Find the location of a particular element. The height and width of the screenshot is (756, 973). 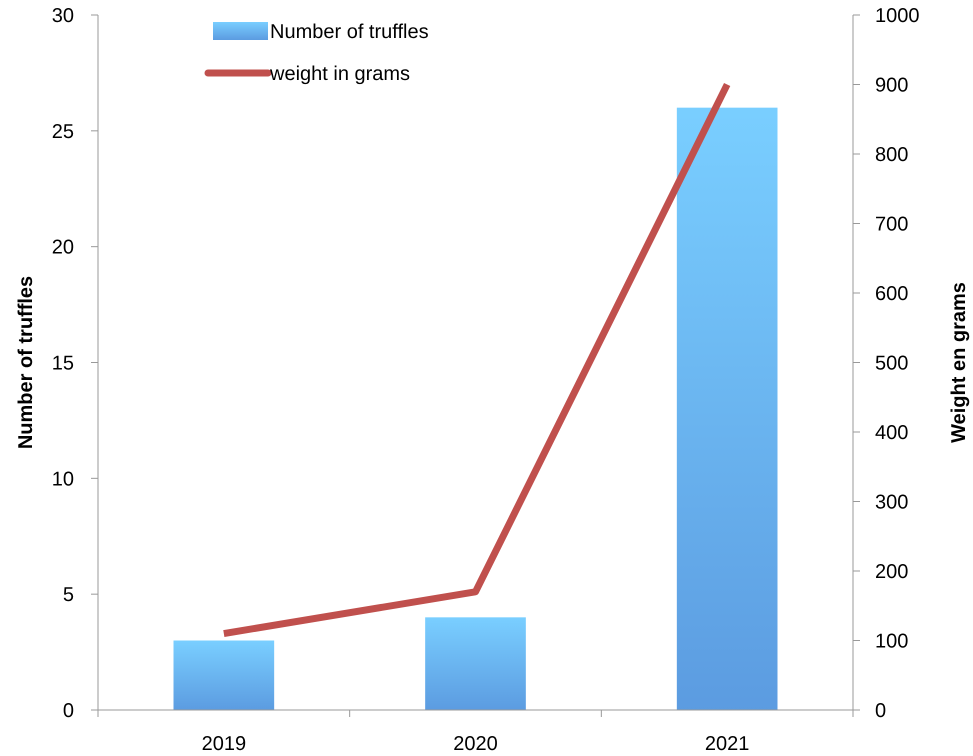

y2-tick-label: 600 is located at coordinates (891, 294).